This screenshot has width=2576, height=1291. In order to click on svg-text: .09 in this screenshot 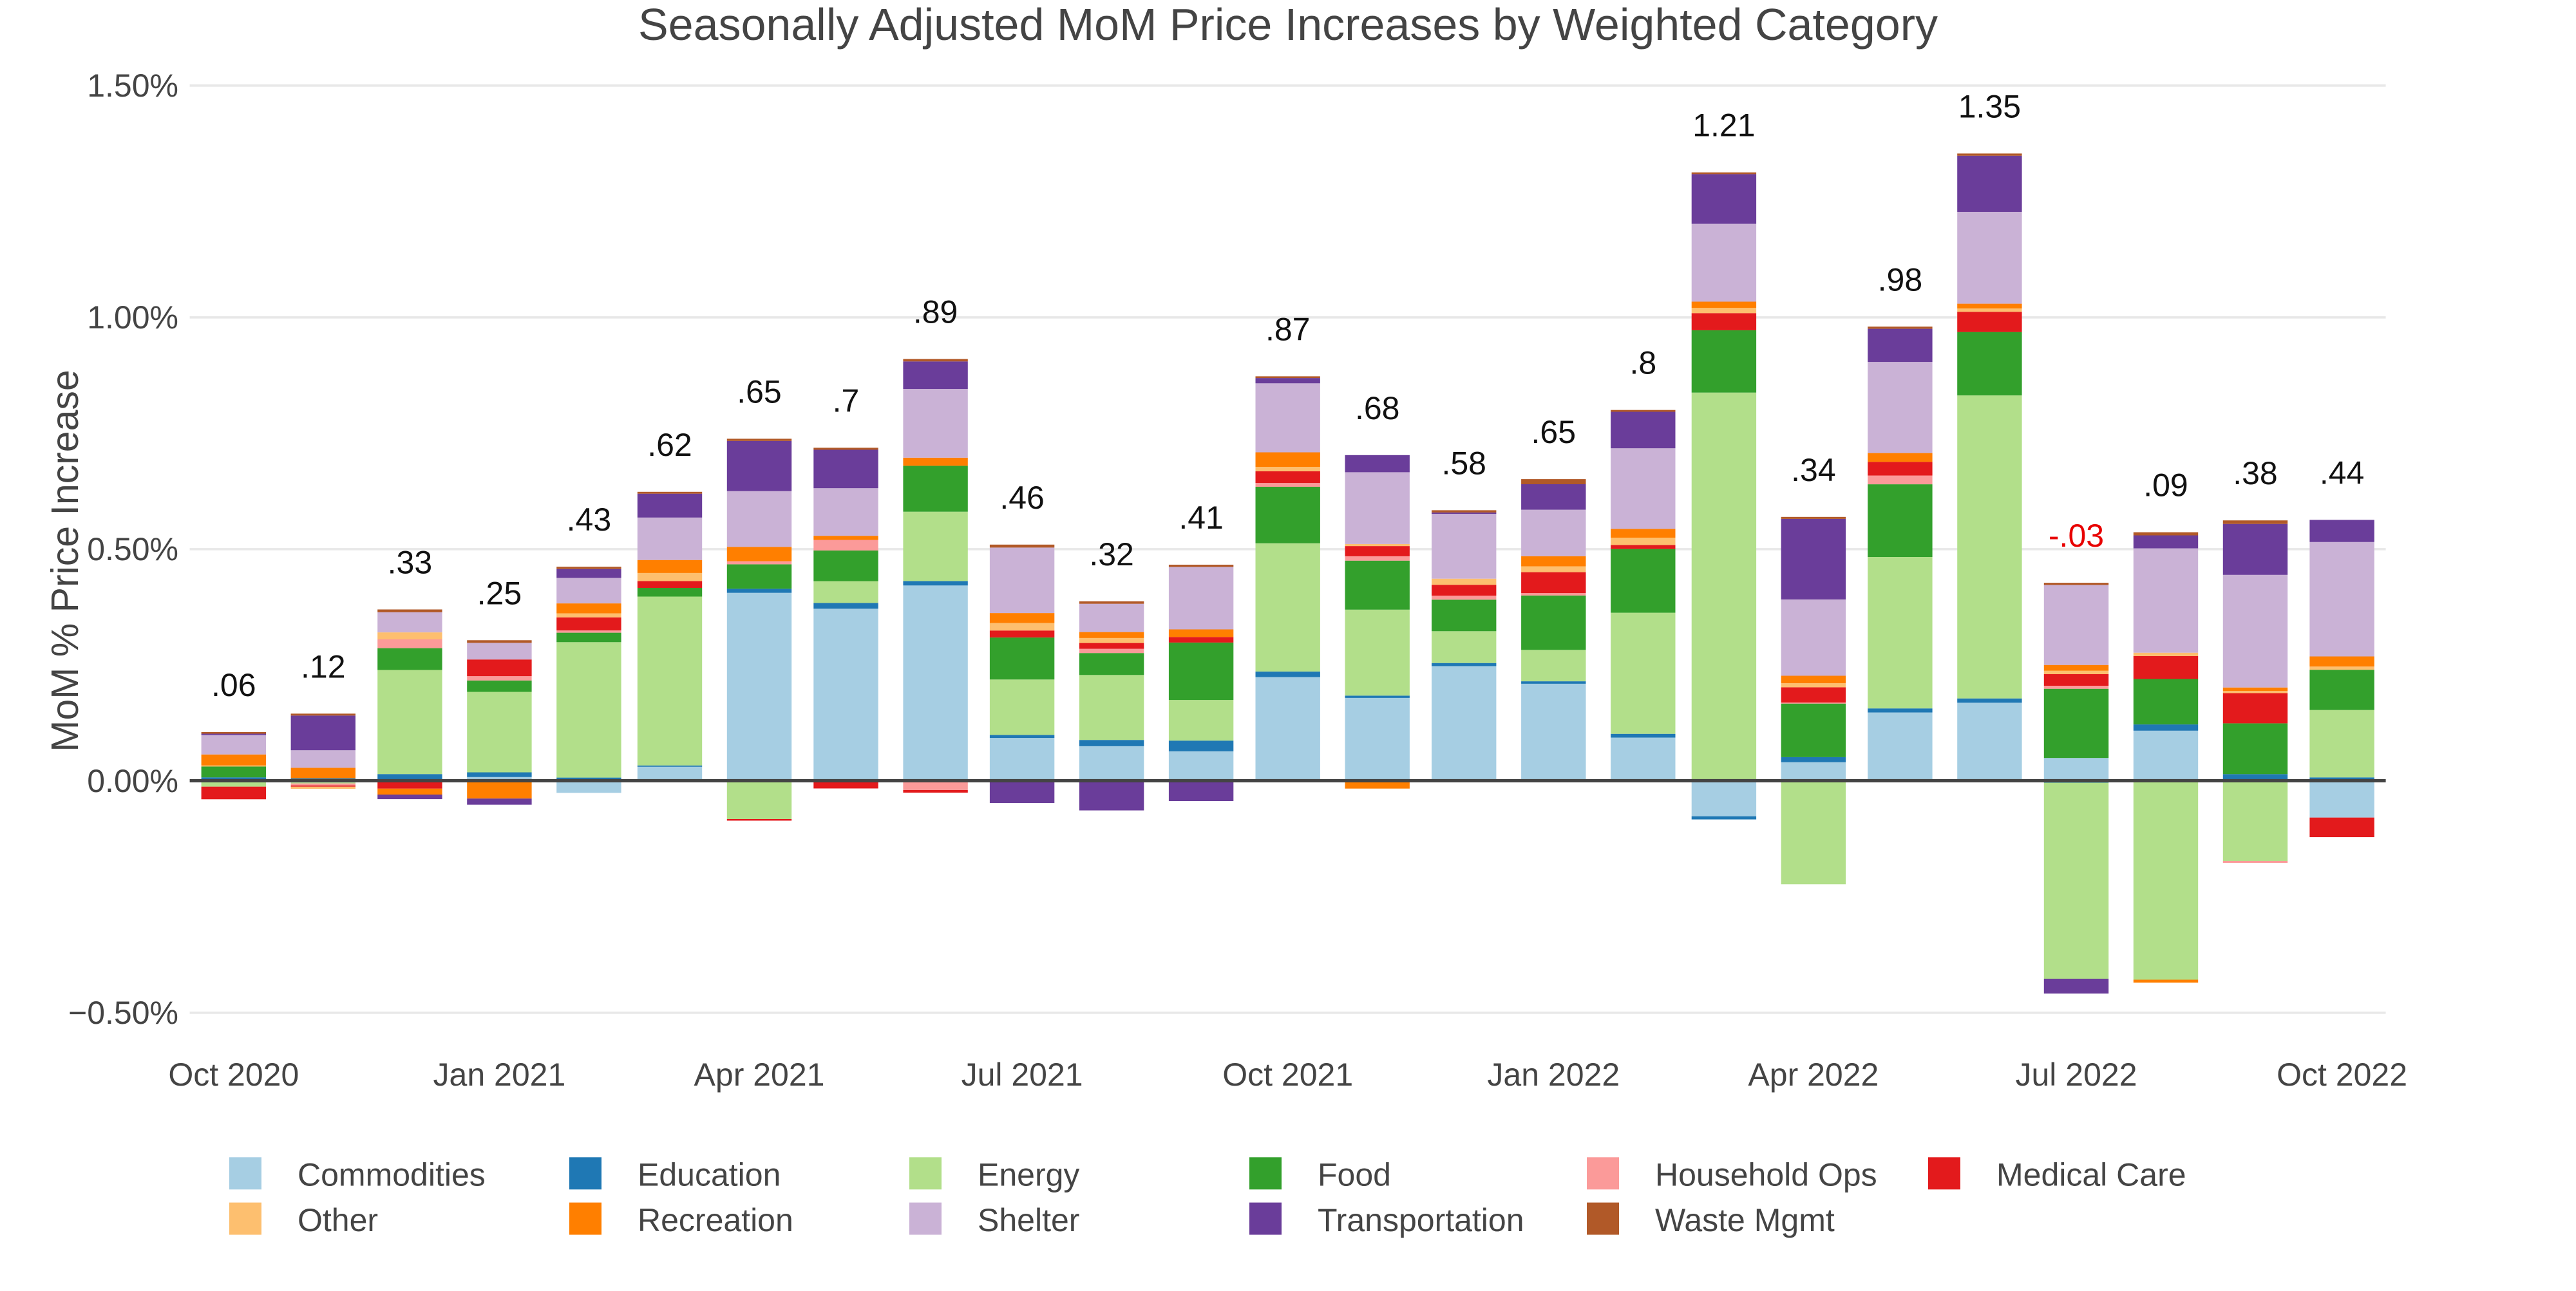, I will do `click(2165, 485)`.